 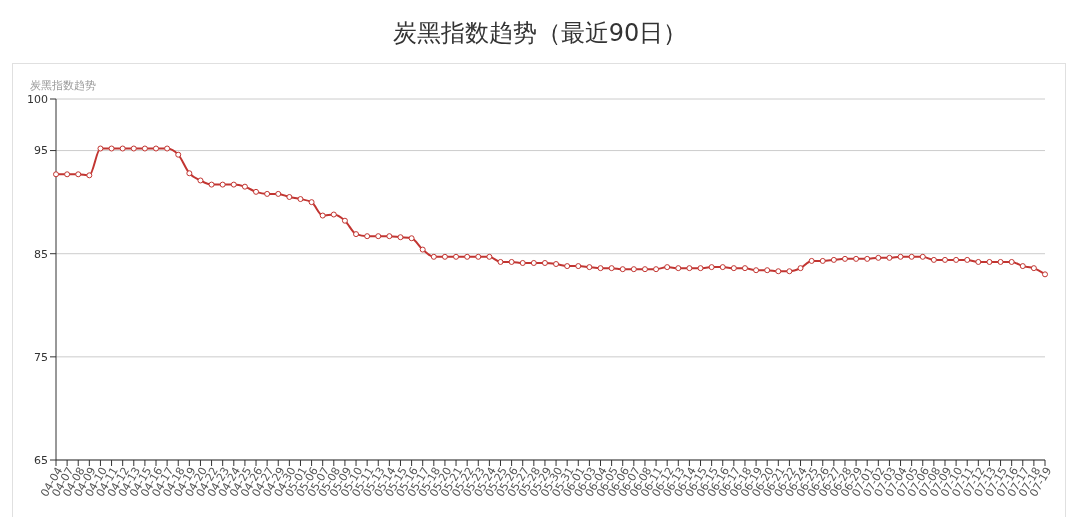 What do you see at coordinates (41, 460) in the screenshot?
I see `y-tick-label: 65` at bounding box center [41, 460].